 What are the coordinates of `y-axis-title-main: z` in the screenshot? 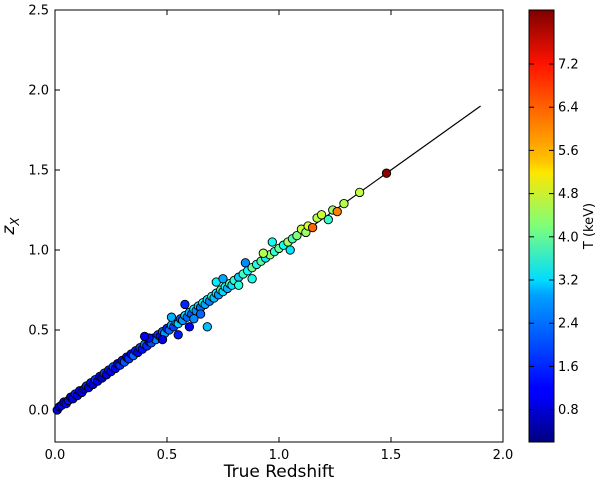 It's located at (9, 230).